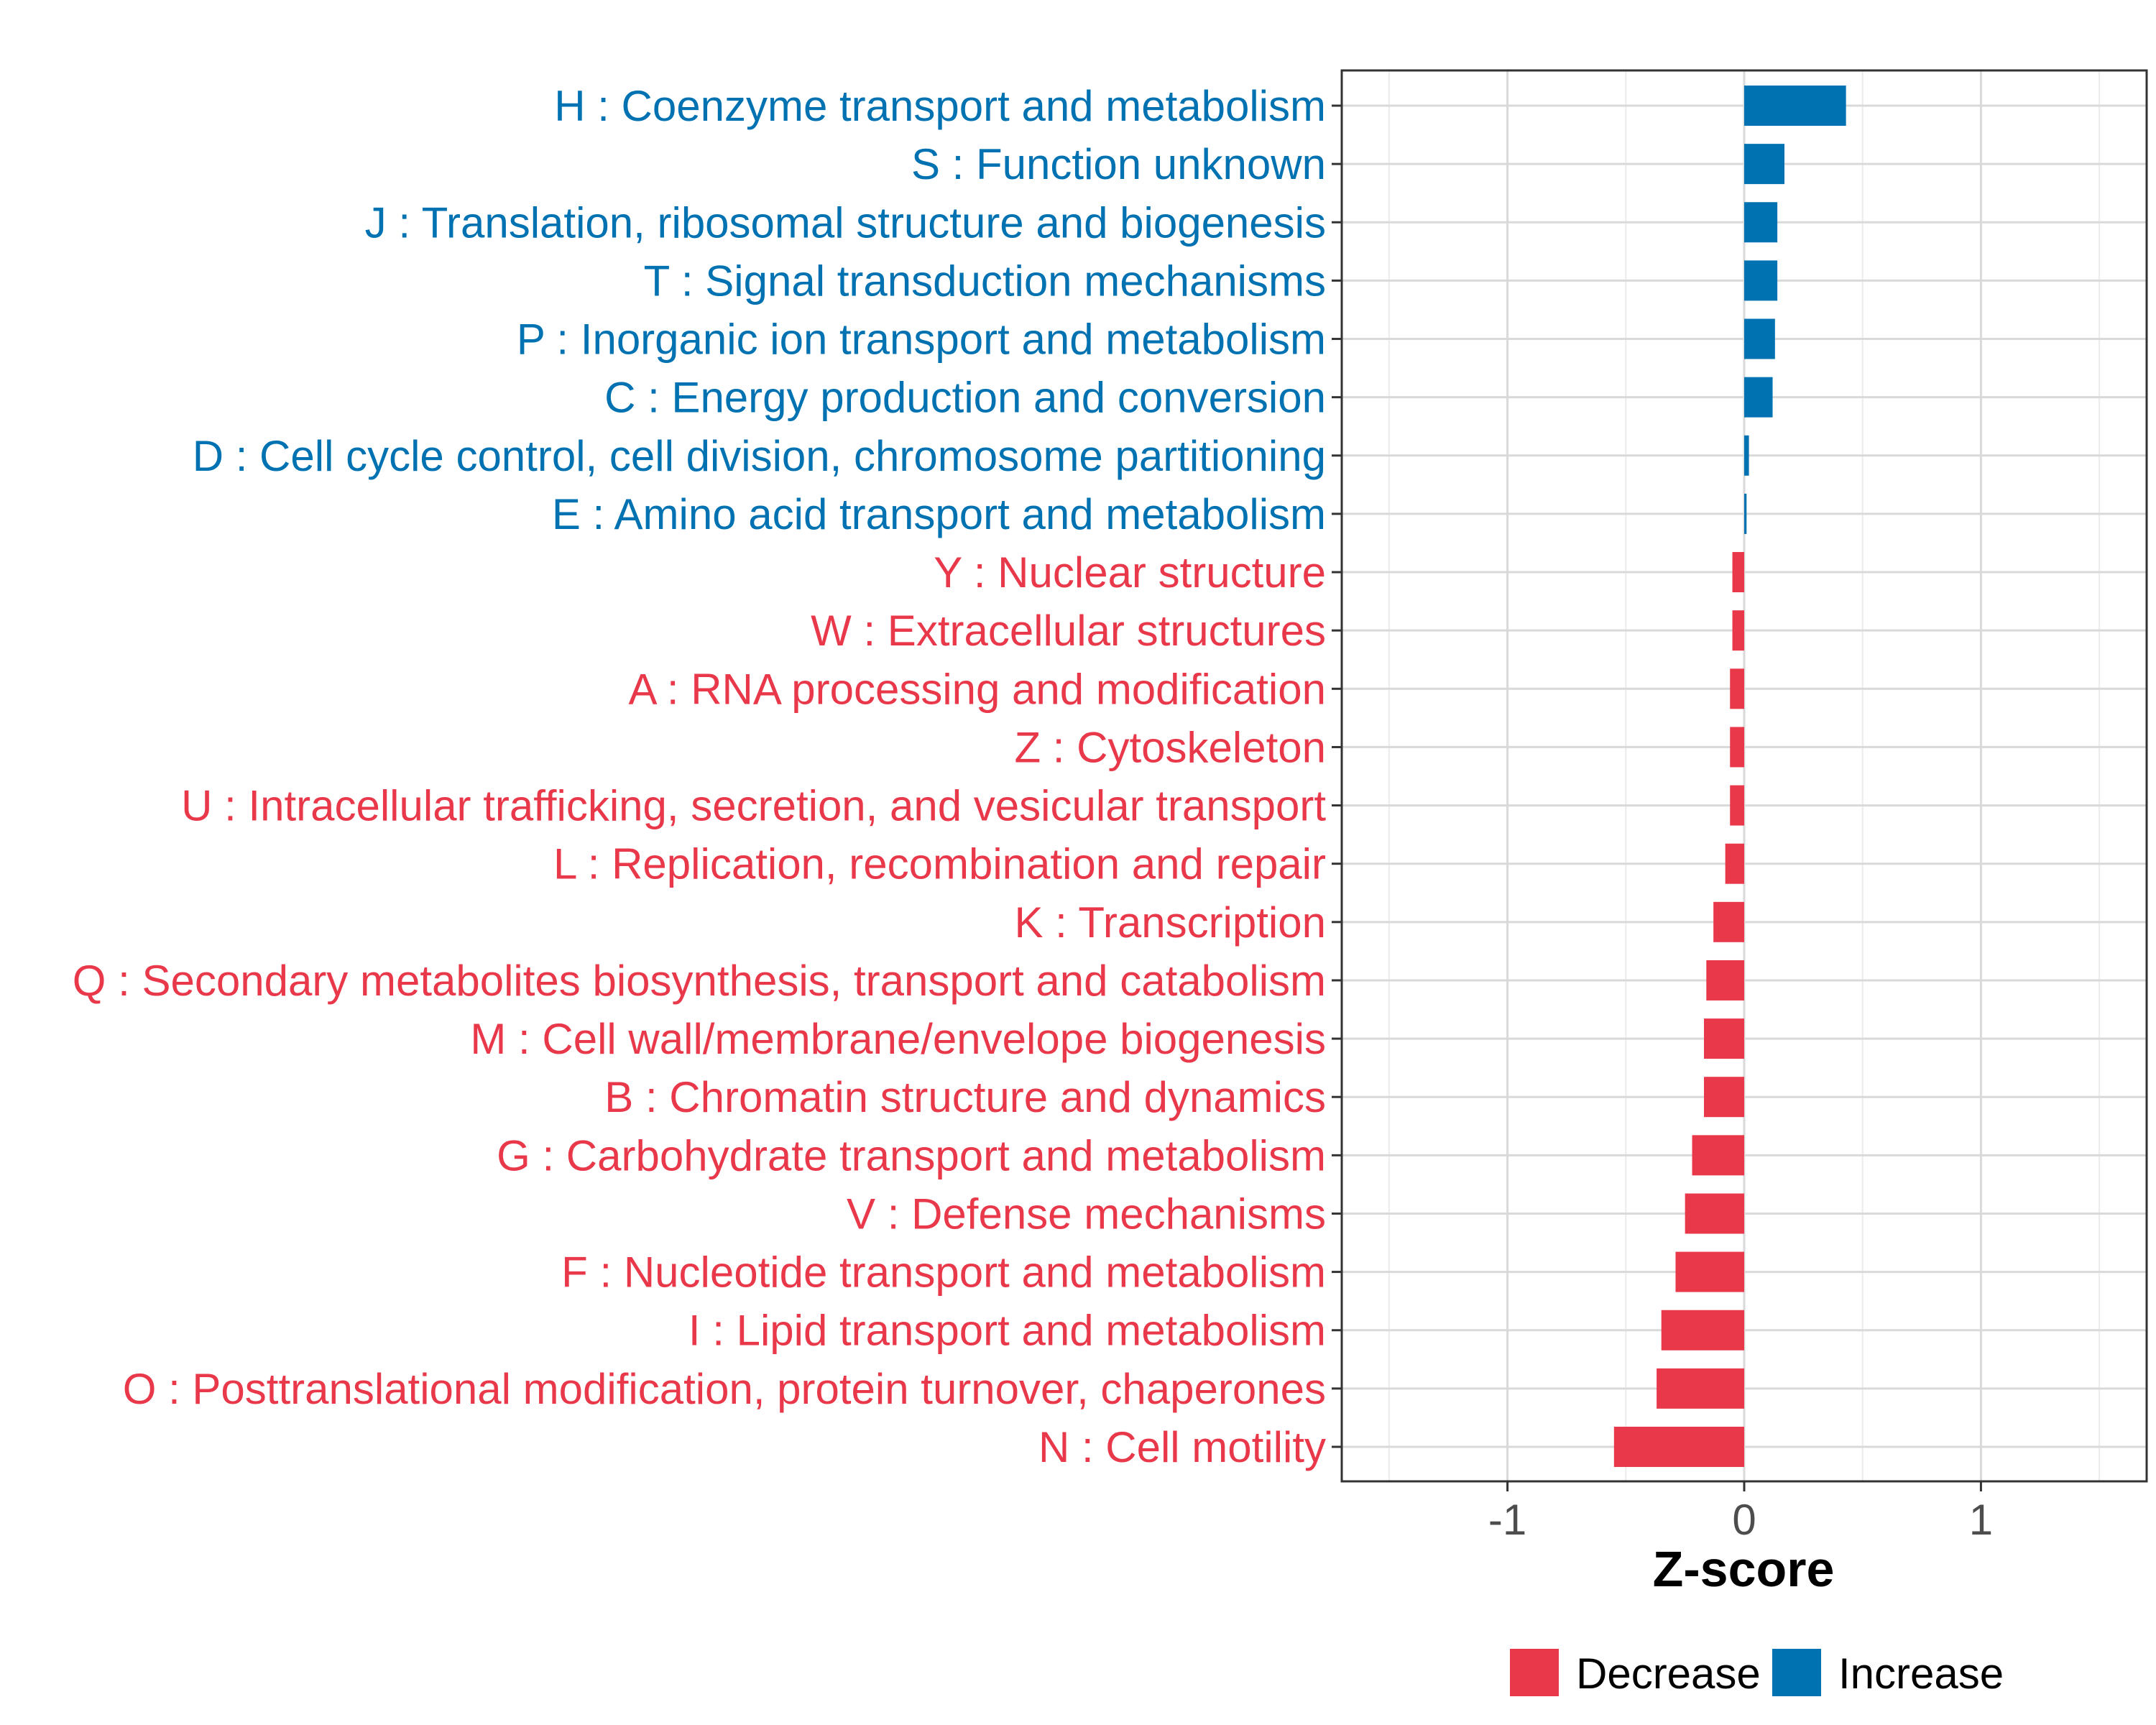 The image size is (2156, 1725). What do you see at coordinates (1182, 1447) in the screenshot?
I see `category-label: N : Cell motility` at bounding box center [1182, 1447].